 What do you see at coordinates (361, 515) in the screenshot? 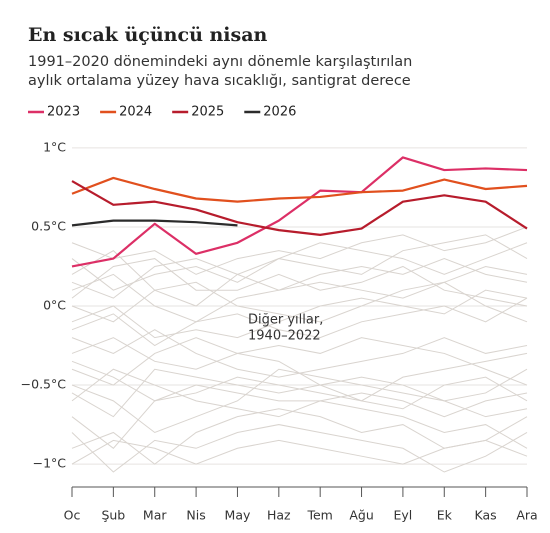
I see `x-tick-label: Ağu` at bounding box center [361, 515].